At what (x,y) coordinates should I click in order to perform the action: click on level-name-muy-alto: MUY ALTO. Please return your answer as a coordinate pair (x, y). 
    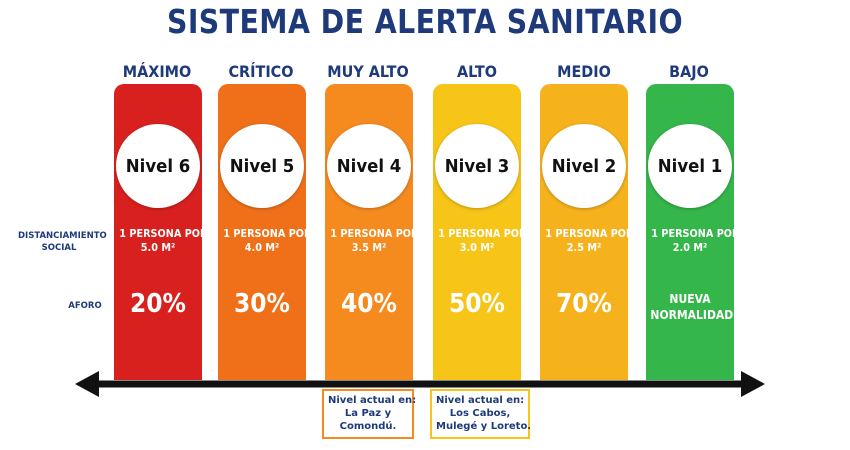
    Looking at the image, I should click on (368, 71).